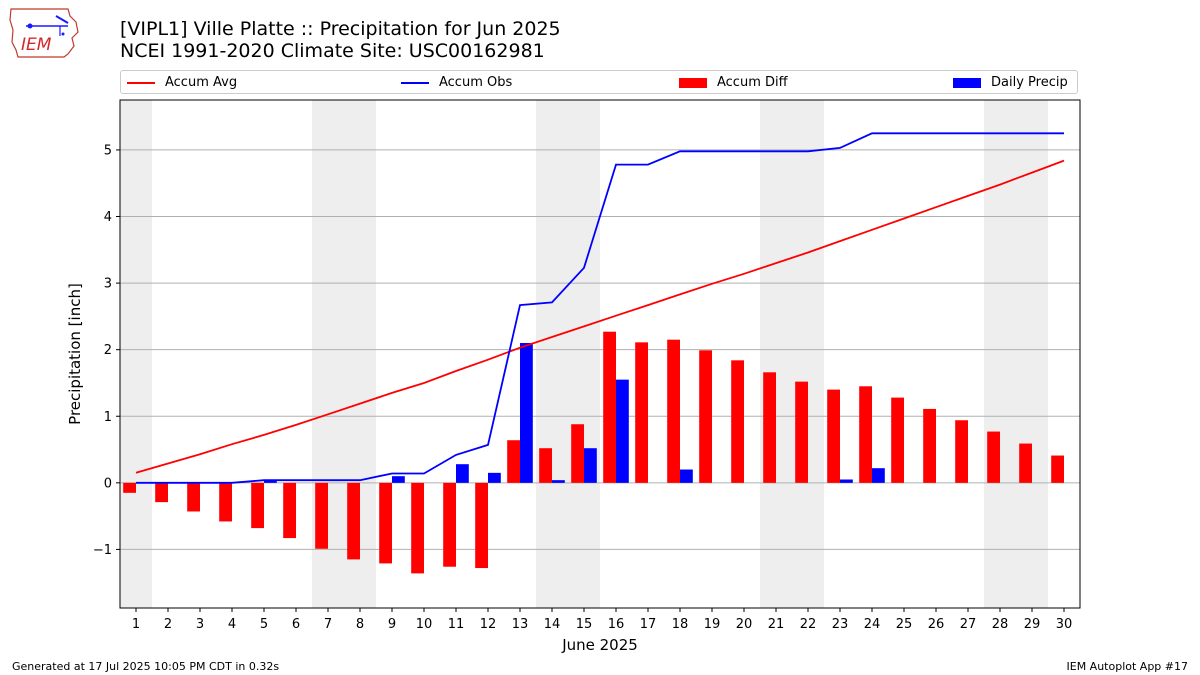 The width and height of the screenshot is (1200, 675). Describe the element at coordinates (476, 82) in the screenshot. I see `legend-label-accum-obs: Accum Obs` at that location.